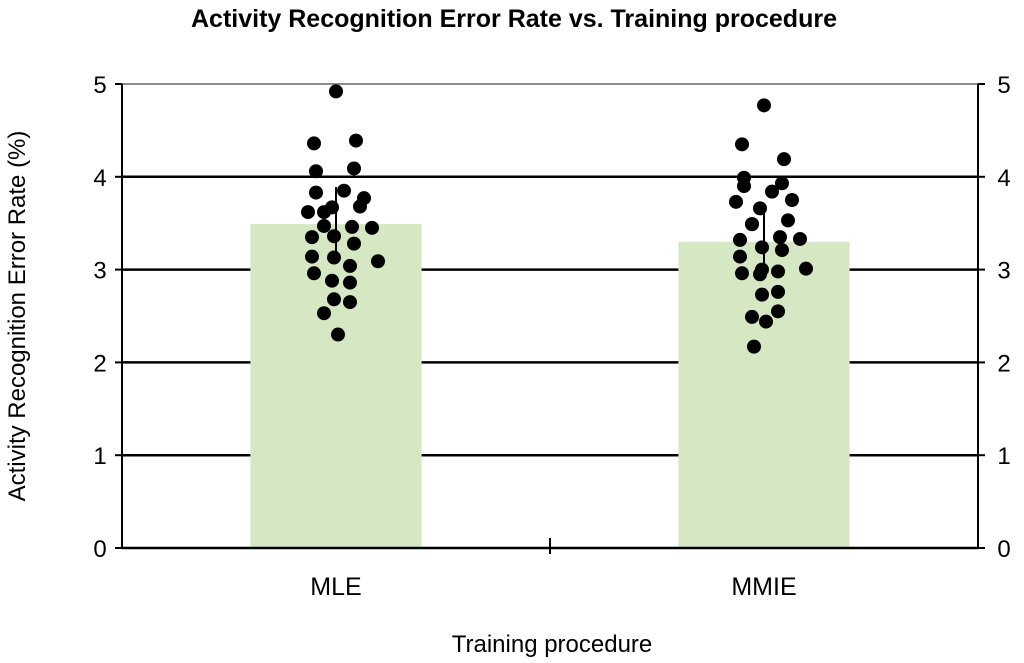 The image size is (1024, 663). What do you see at coordinates (335, 587) in the screenshot?
I see `x-tick-label-mle: MLE` at bounding box center [335, 587].